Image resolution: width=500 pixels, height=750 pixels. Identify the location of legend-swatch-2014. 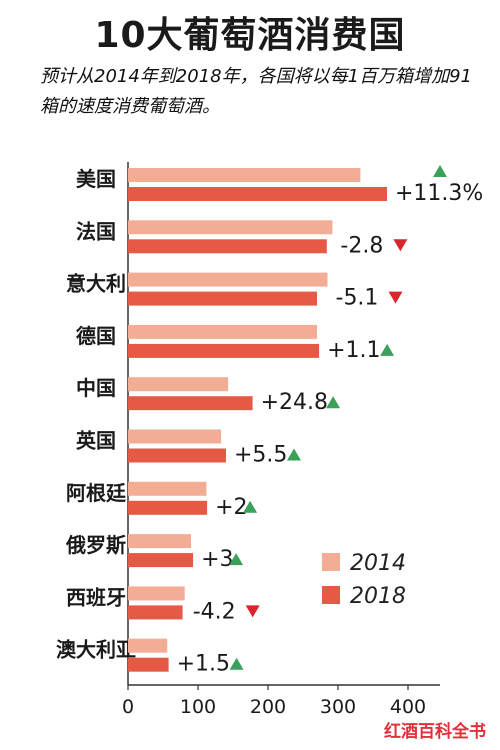
(331, 562).